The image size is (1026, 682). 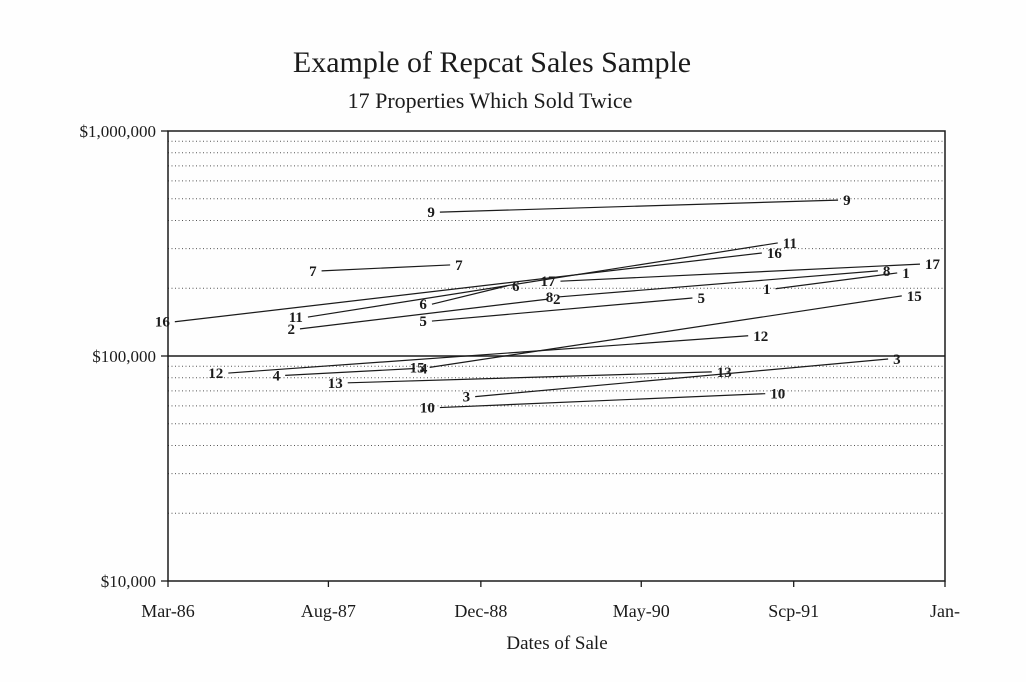 I want to click on segment-end-label: 9, so click(x=847, y=201).